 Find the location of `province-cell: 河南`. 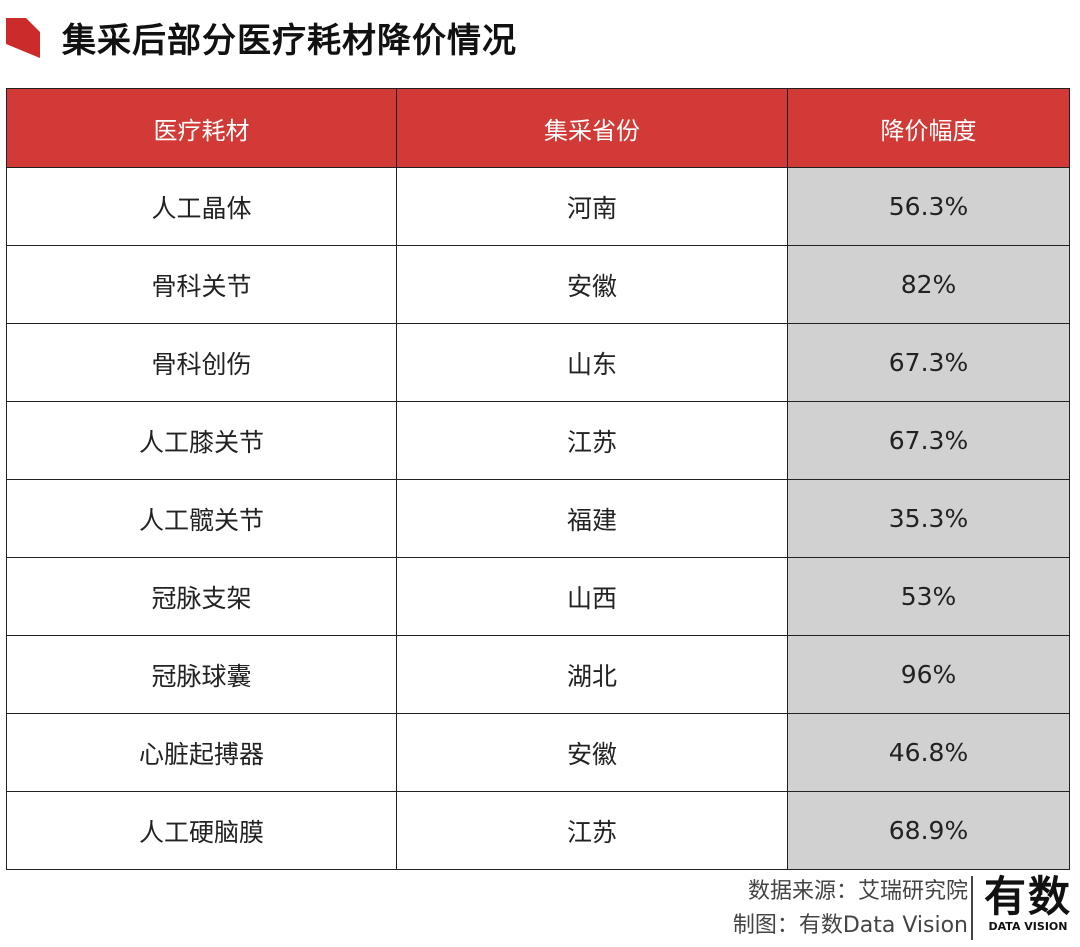

province-cell: 河南 is located at coordinates (592, 206).